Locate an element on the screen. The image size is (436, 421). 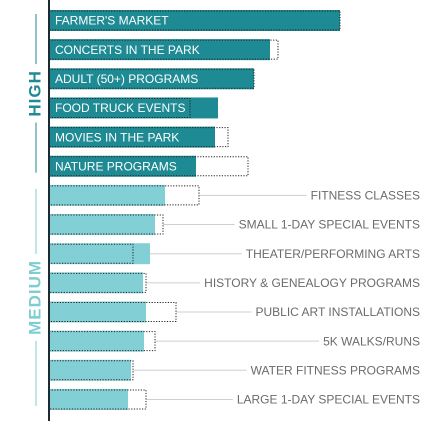
category-label: PUBLIC ART INSTALLATIONS is located at coordinates (338, 312).